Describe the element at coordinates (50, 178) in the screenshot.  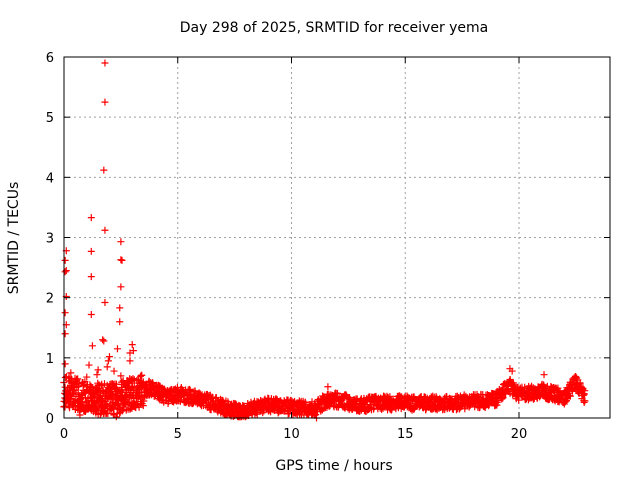
I see `y-tick-label: 4` at that location.